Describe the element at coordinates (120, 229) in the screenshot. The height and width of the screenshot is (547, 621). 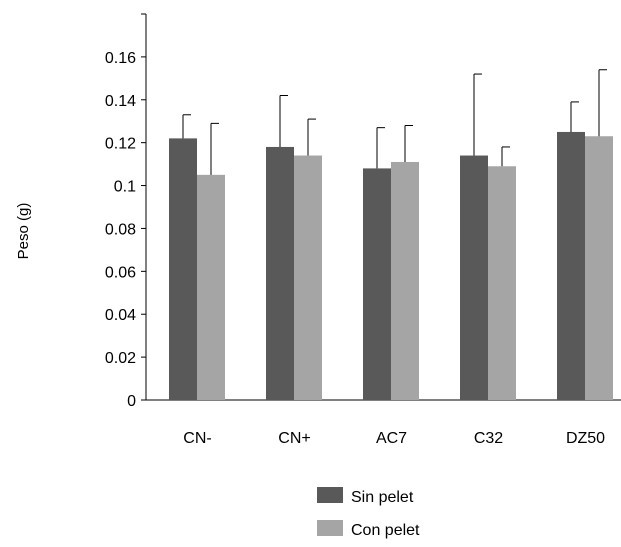
I see `y-tick-label: 0.08` at that location.